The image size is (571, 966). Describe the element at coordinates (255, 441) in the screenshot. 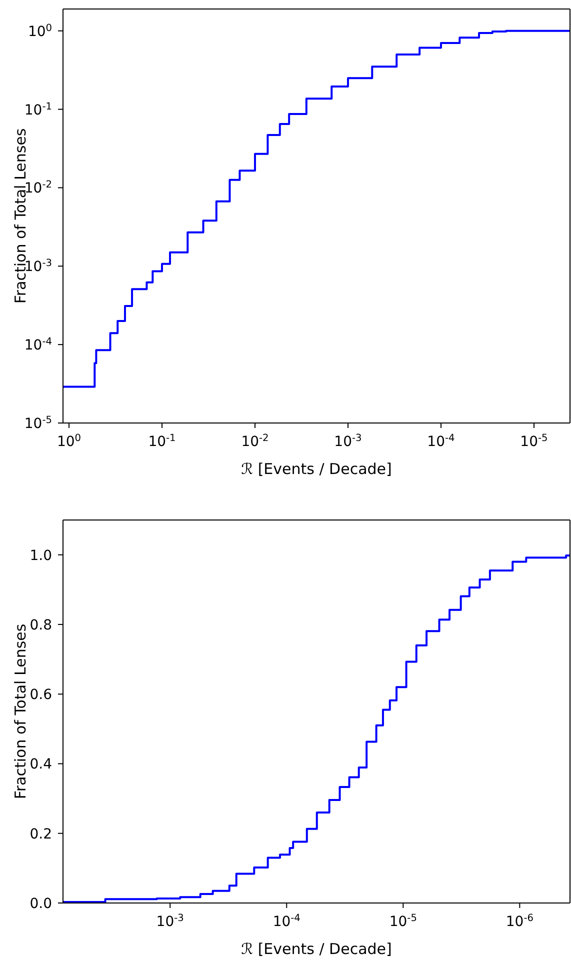

I see `x-tick-label: 10$^{-2}$` at that location.